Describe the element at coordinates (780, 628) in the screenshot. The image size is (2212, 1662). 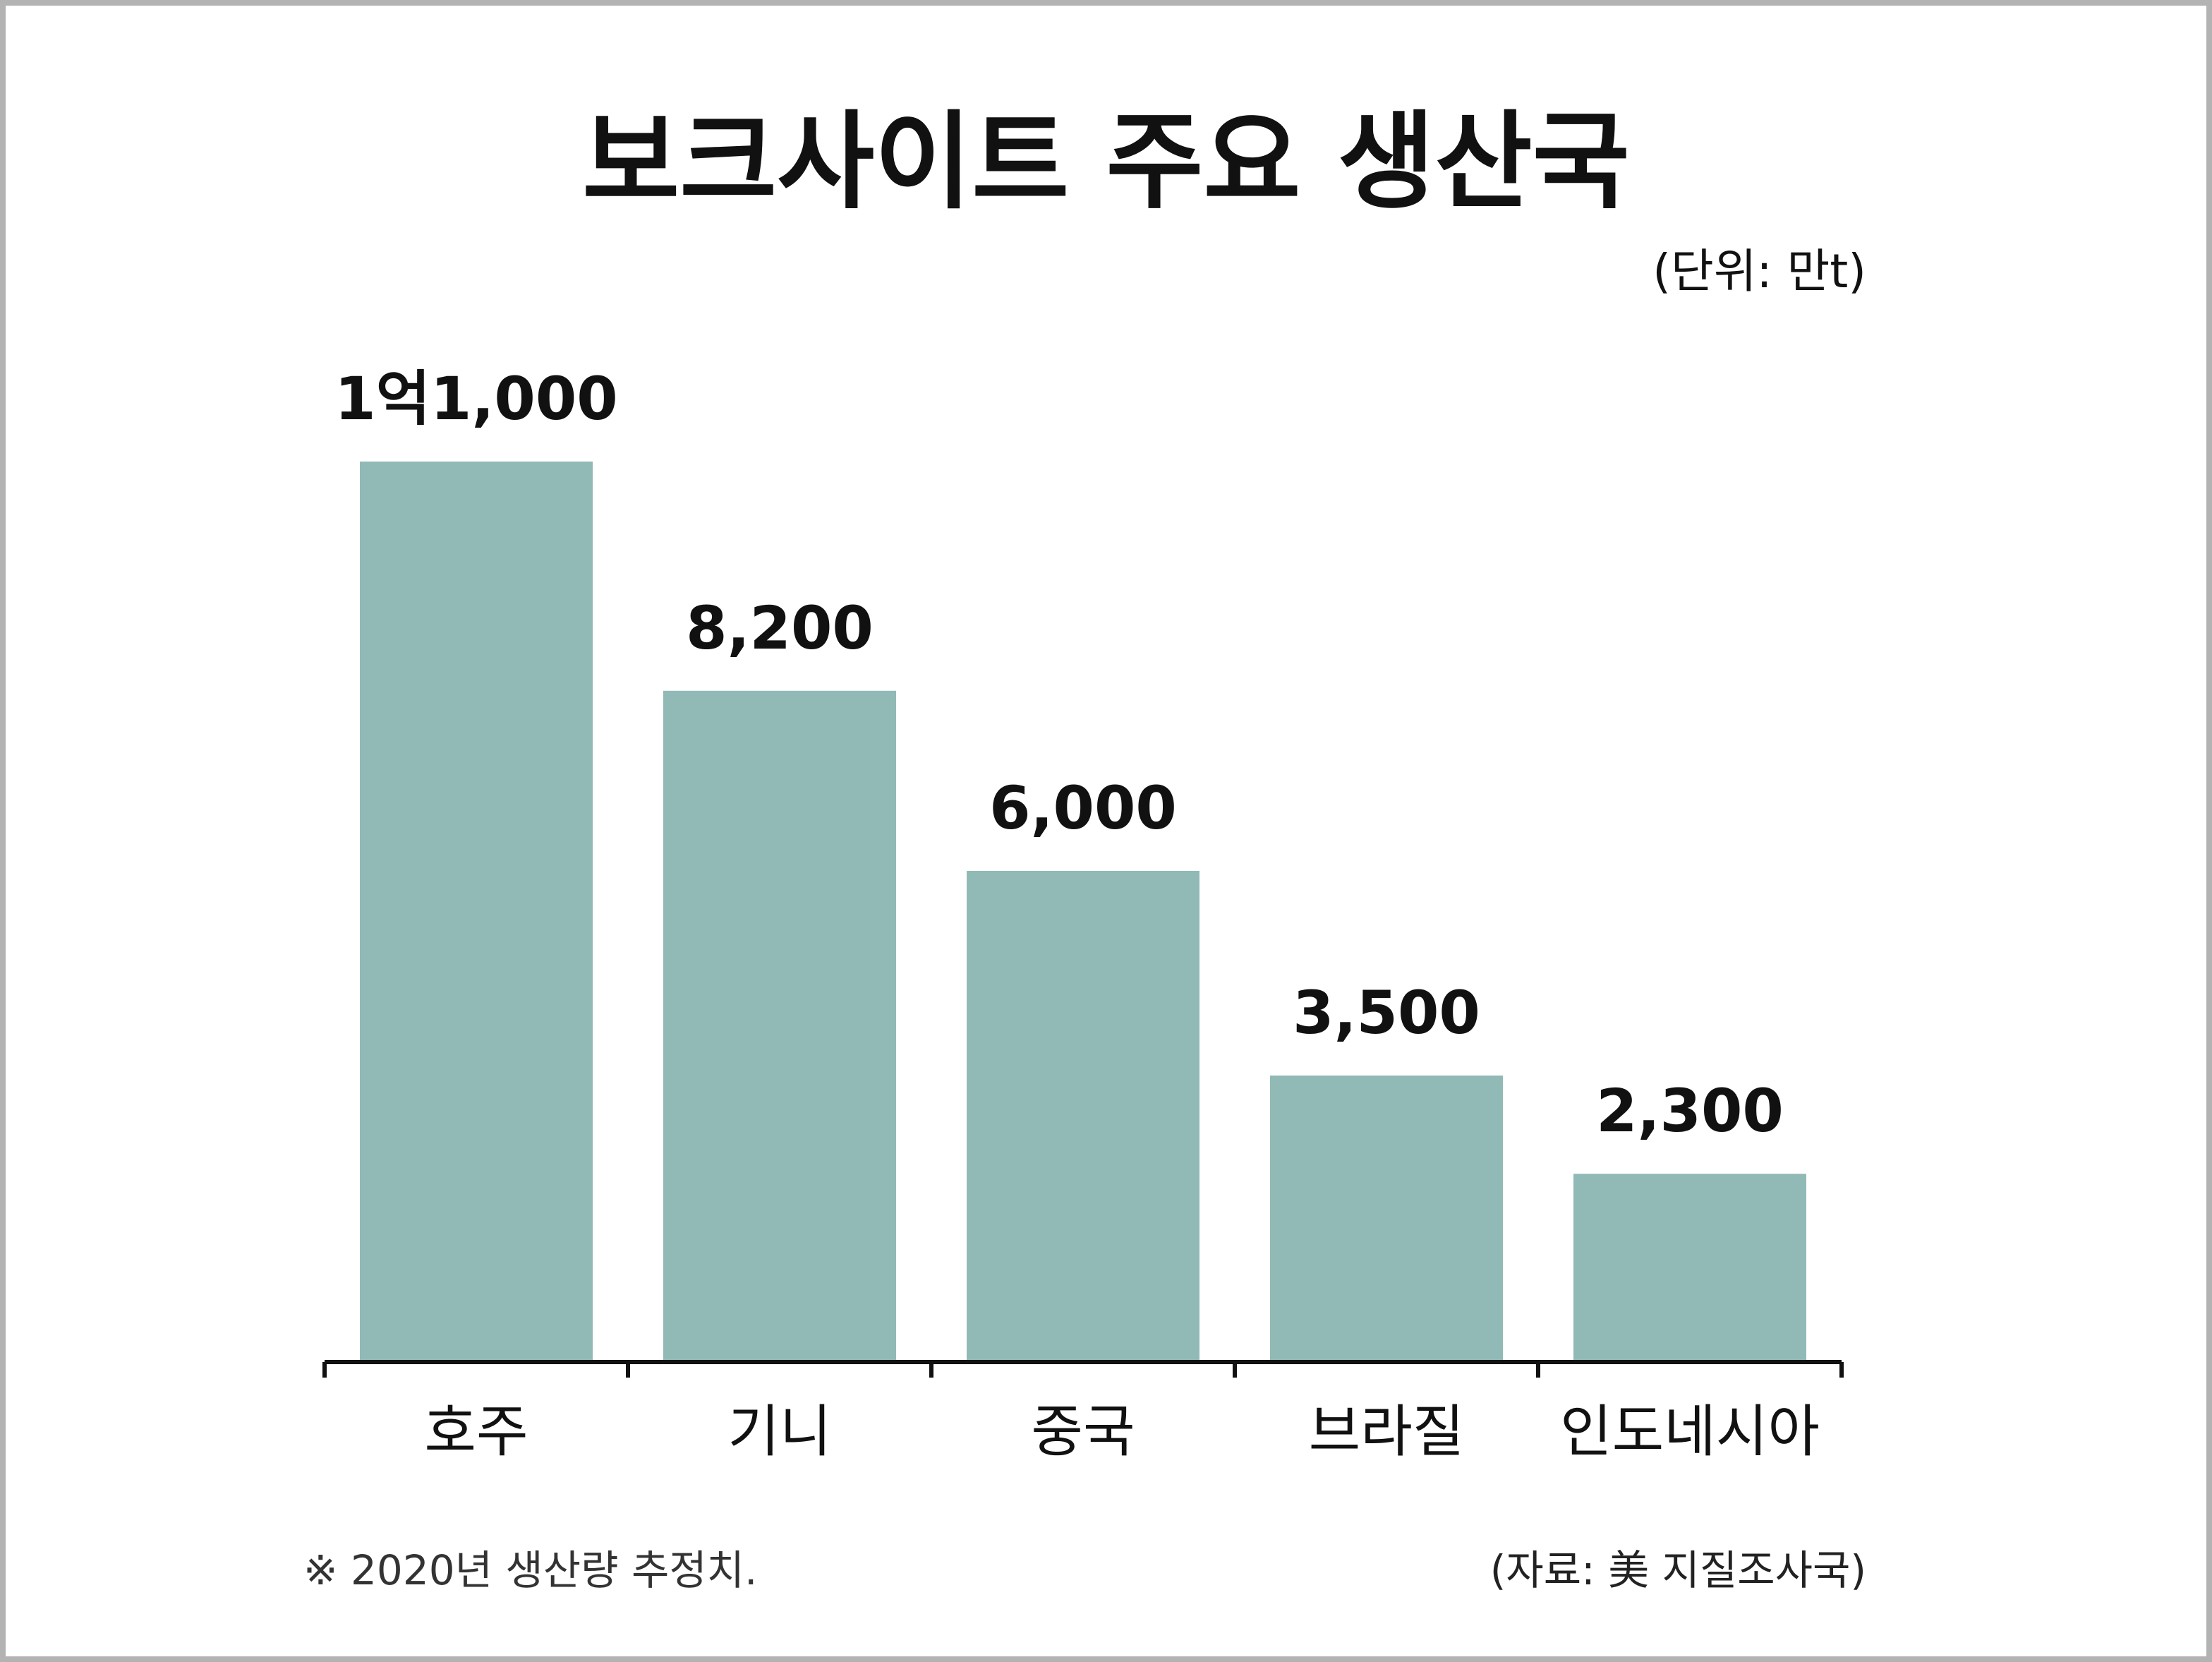
I see `value-label-1: 8,200` at that location.